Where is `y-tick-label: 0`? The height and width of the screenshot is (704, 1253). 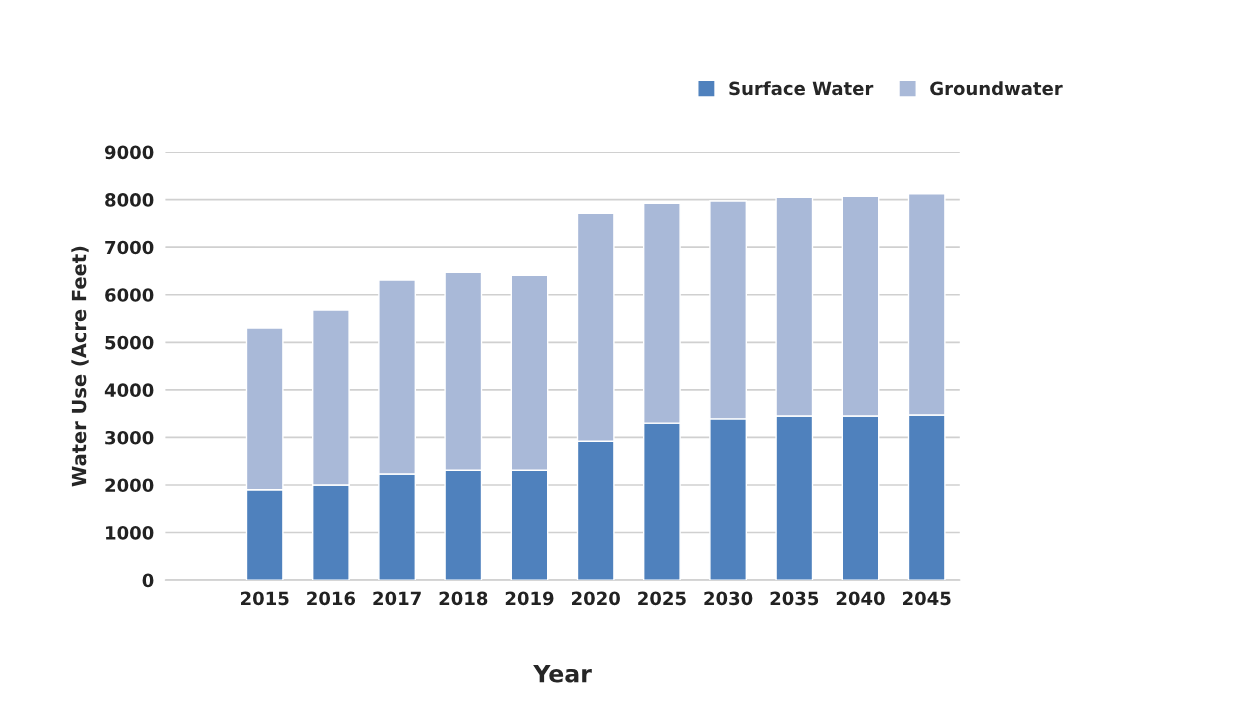
y-tick-label: 0 is located at coordinates (148, 580).